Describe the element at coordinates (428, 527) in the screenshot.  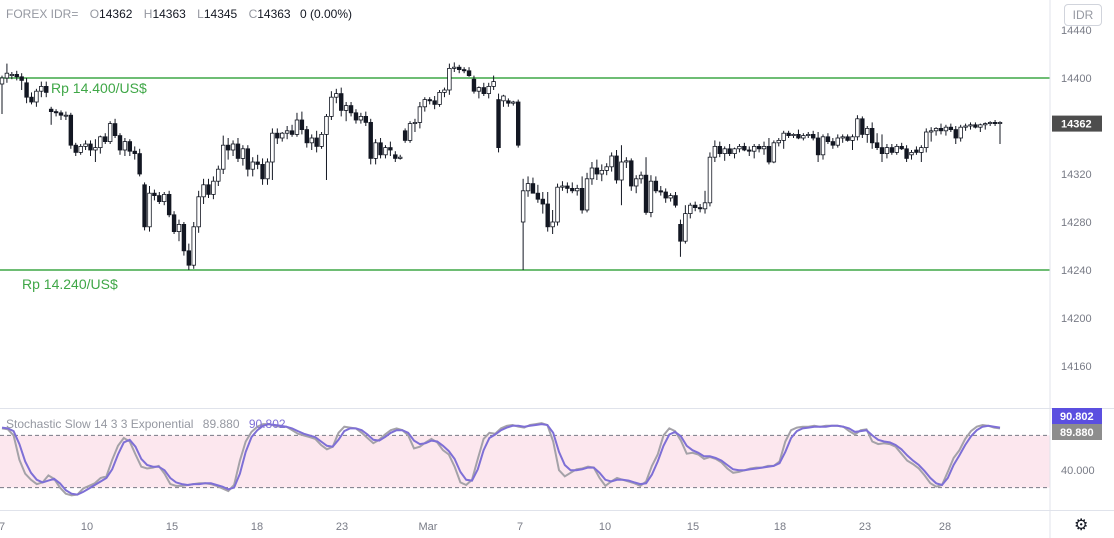
I see `time-tick-label: Mar` at that location.